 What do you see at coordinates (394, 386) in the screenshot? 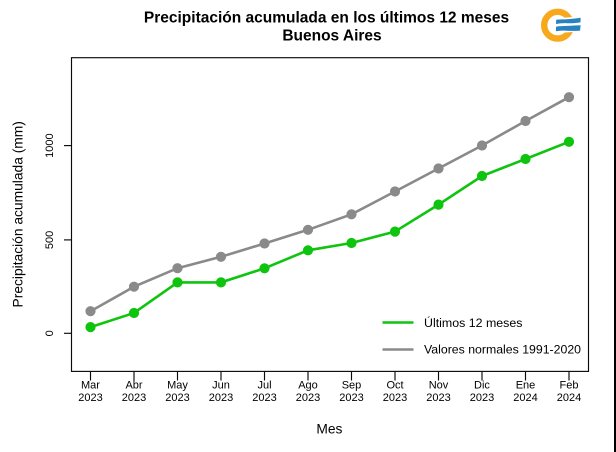
I see `svg-text: Oct` at bounding box center [394, 386].